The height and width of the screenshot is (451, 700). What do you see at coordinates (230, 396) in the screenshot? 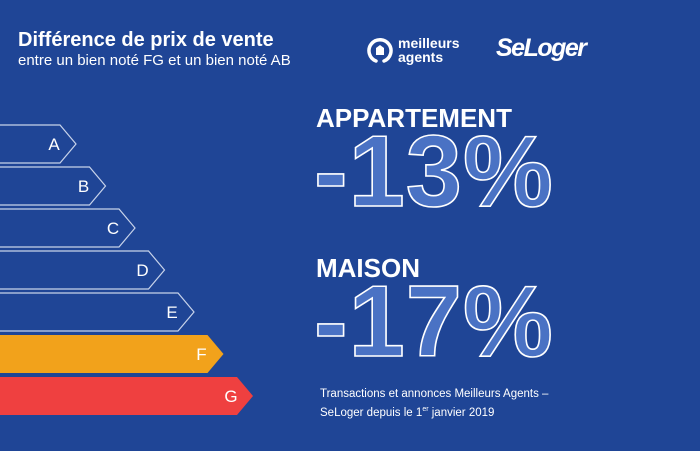
I see `rating-label: G` at bounding box center [230, 396].